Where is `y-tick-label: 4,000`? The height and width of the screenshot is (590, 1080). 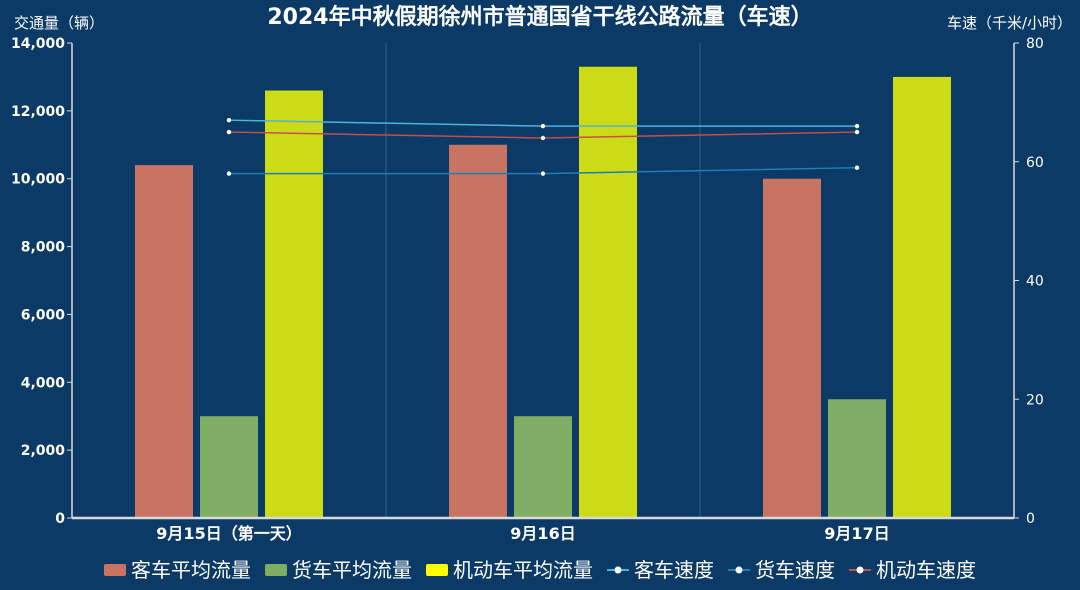
y-tick-label: 4,000 is located at coordinates (43, 383).